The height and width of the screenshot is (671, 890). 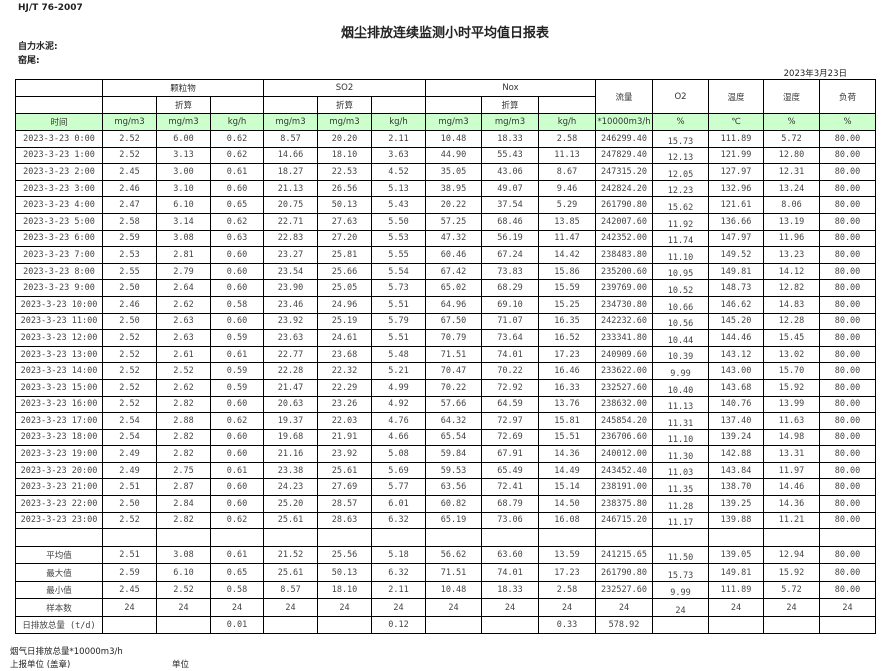 What do you see at coordinates (453, 555) in the screenshot?
I see `cell: 56.62` at bounding box center [453, 555].